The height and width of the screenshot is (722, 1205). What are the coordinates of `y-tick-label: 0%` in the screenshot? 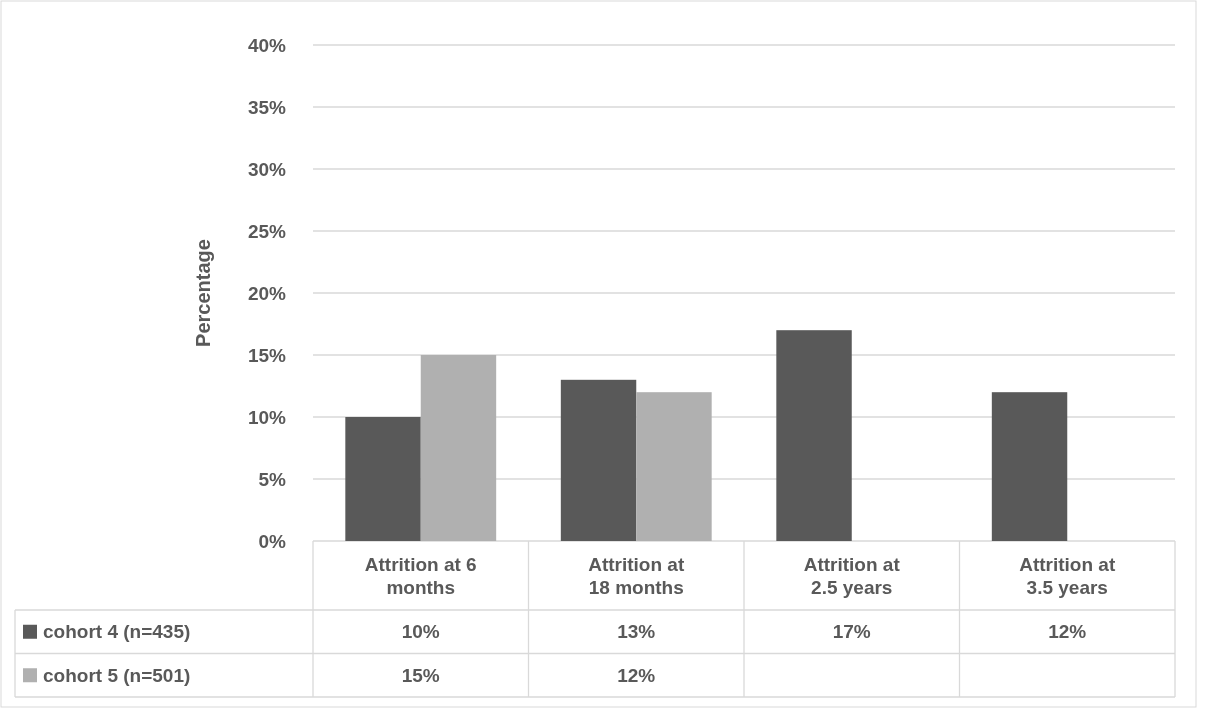 It's located at (272, 541).